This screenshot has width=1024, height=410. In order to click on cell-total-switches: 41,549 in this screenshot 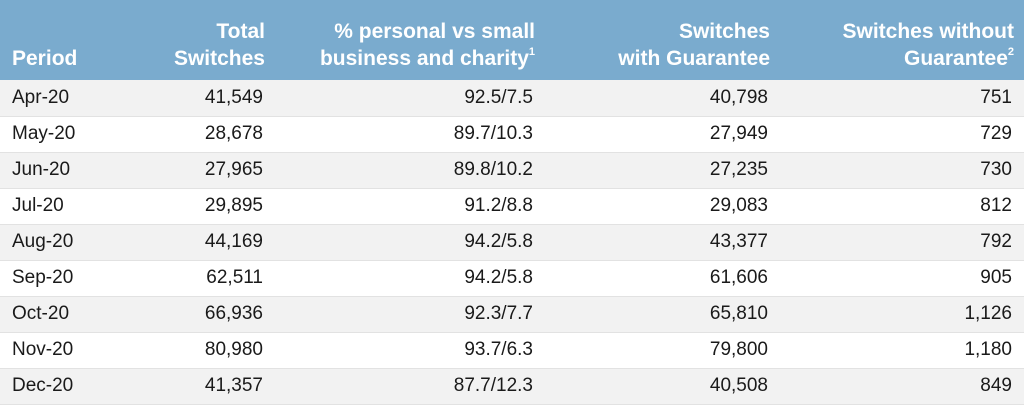, I will do `click(212, 98)`.